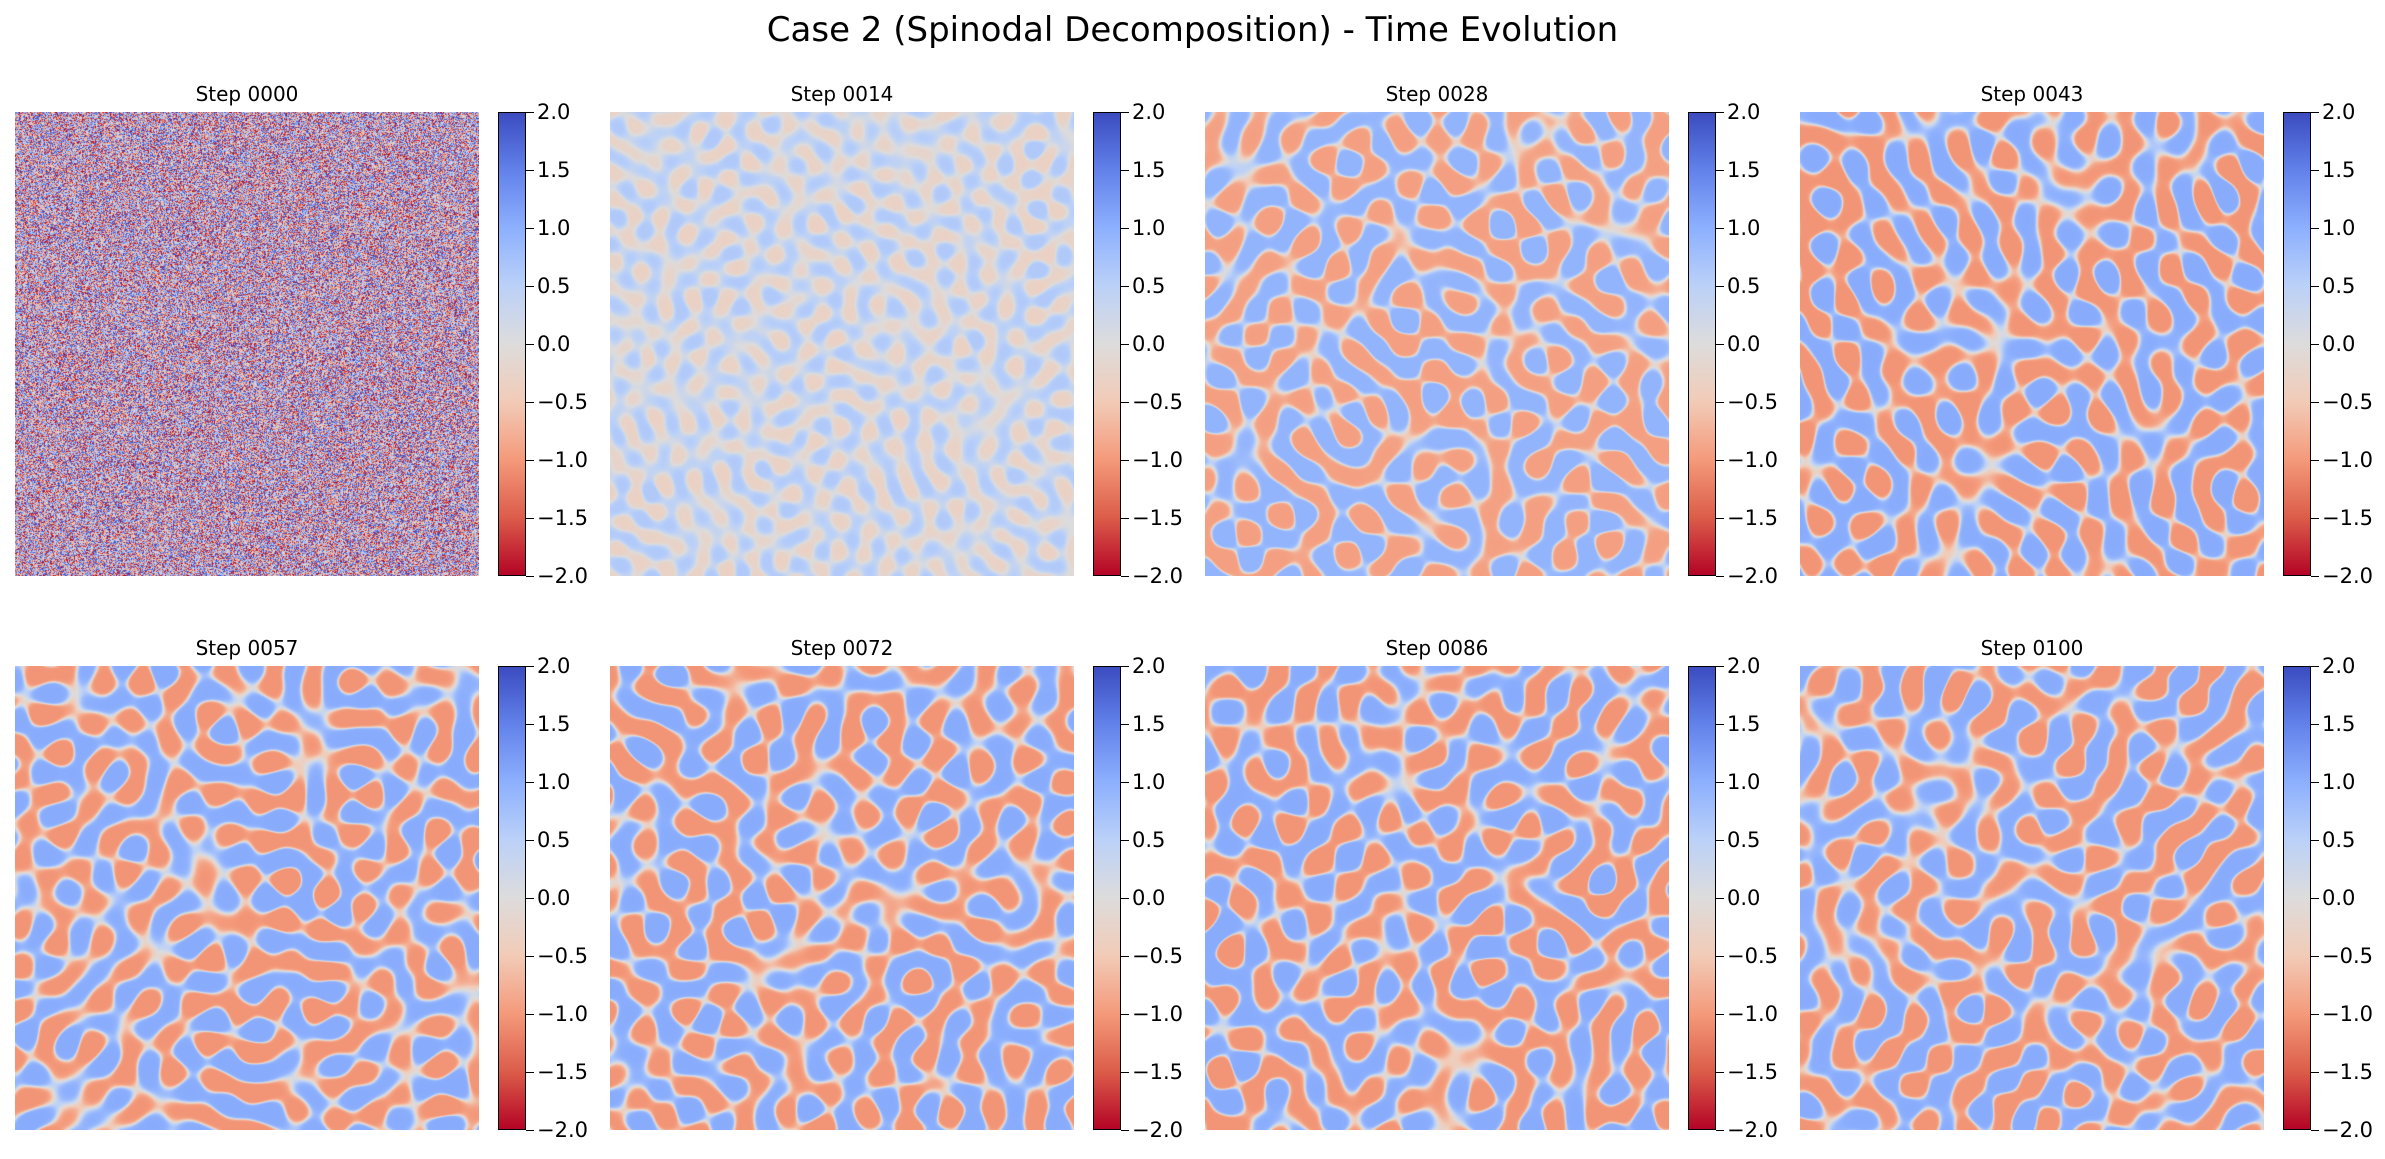 The image size is (2385, 1159). I want to click on panel-title: Step 0057, so click(247, 648).